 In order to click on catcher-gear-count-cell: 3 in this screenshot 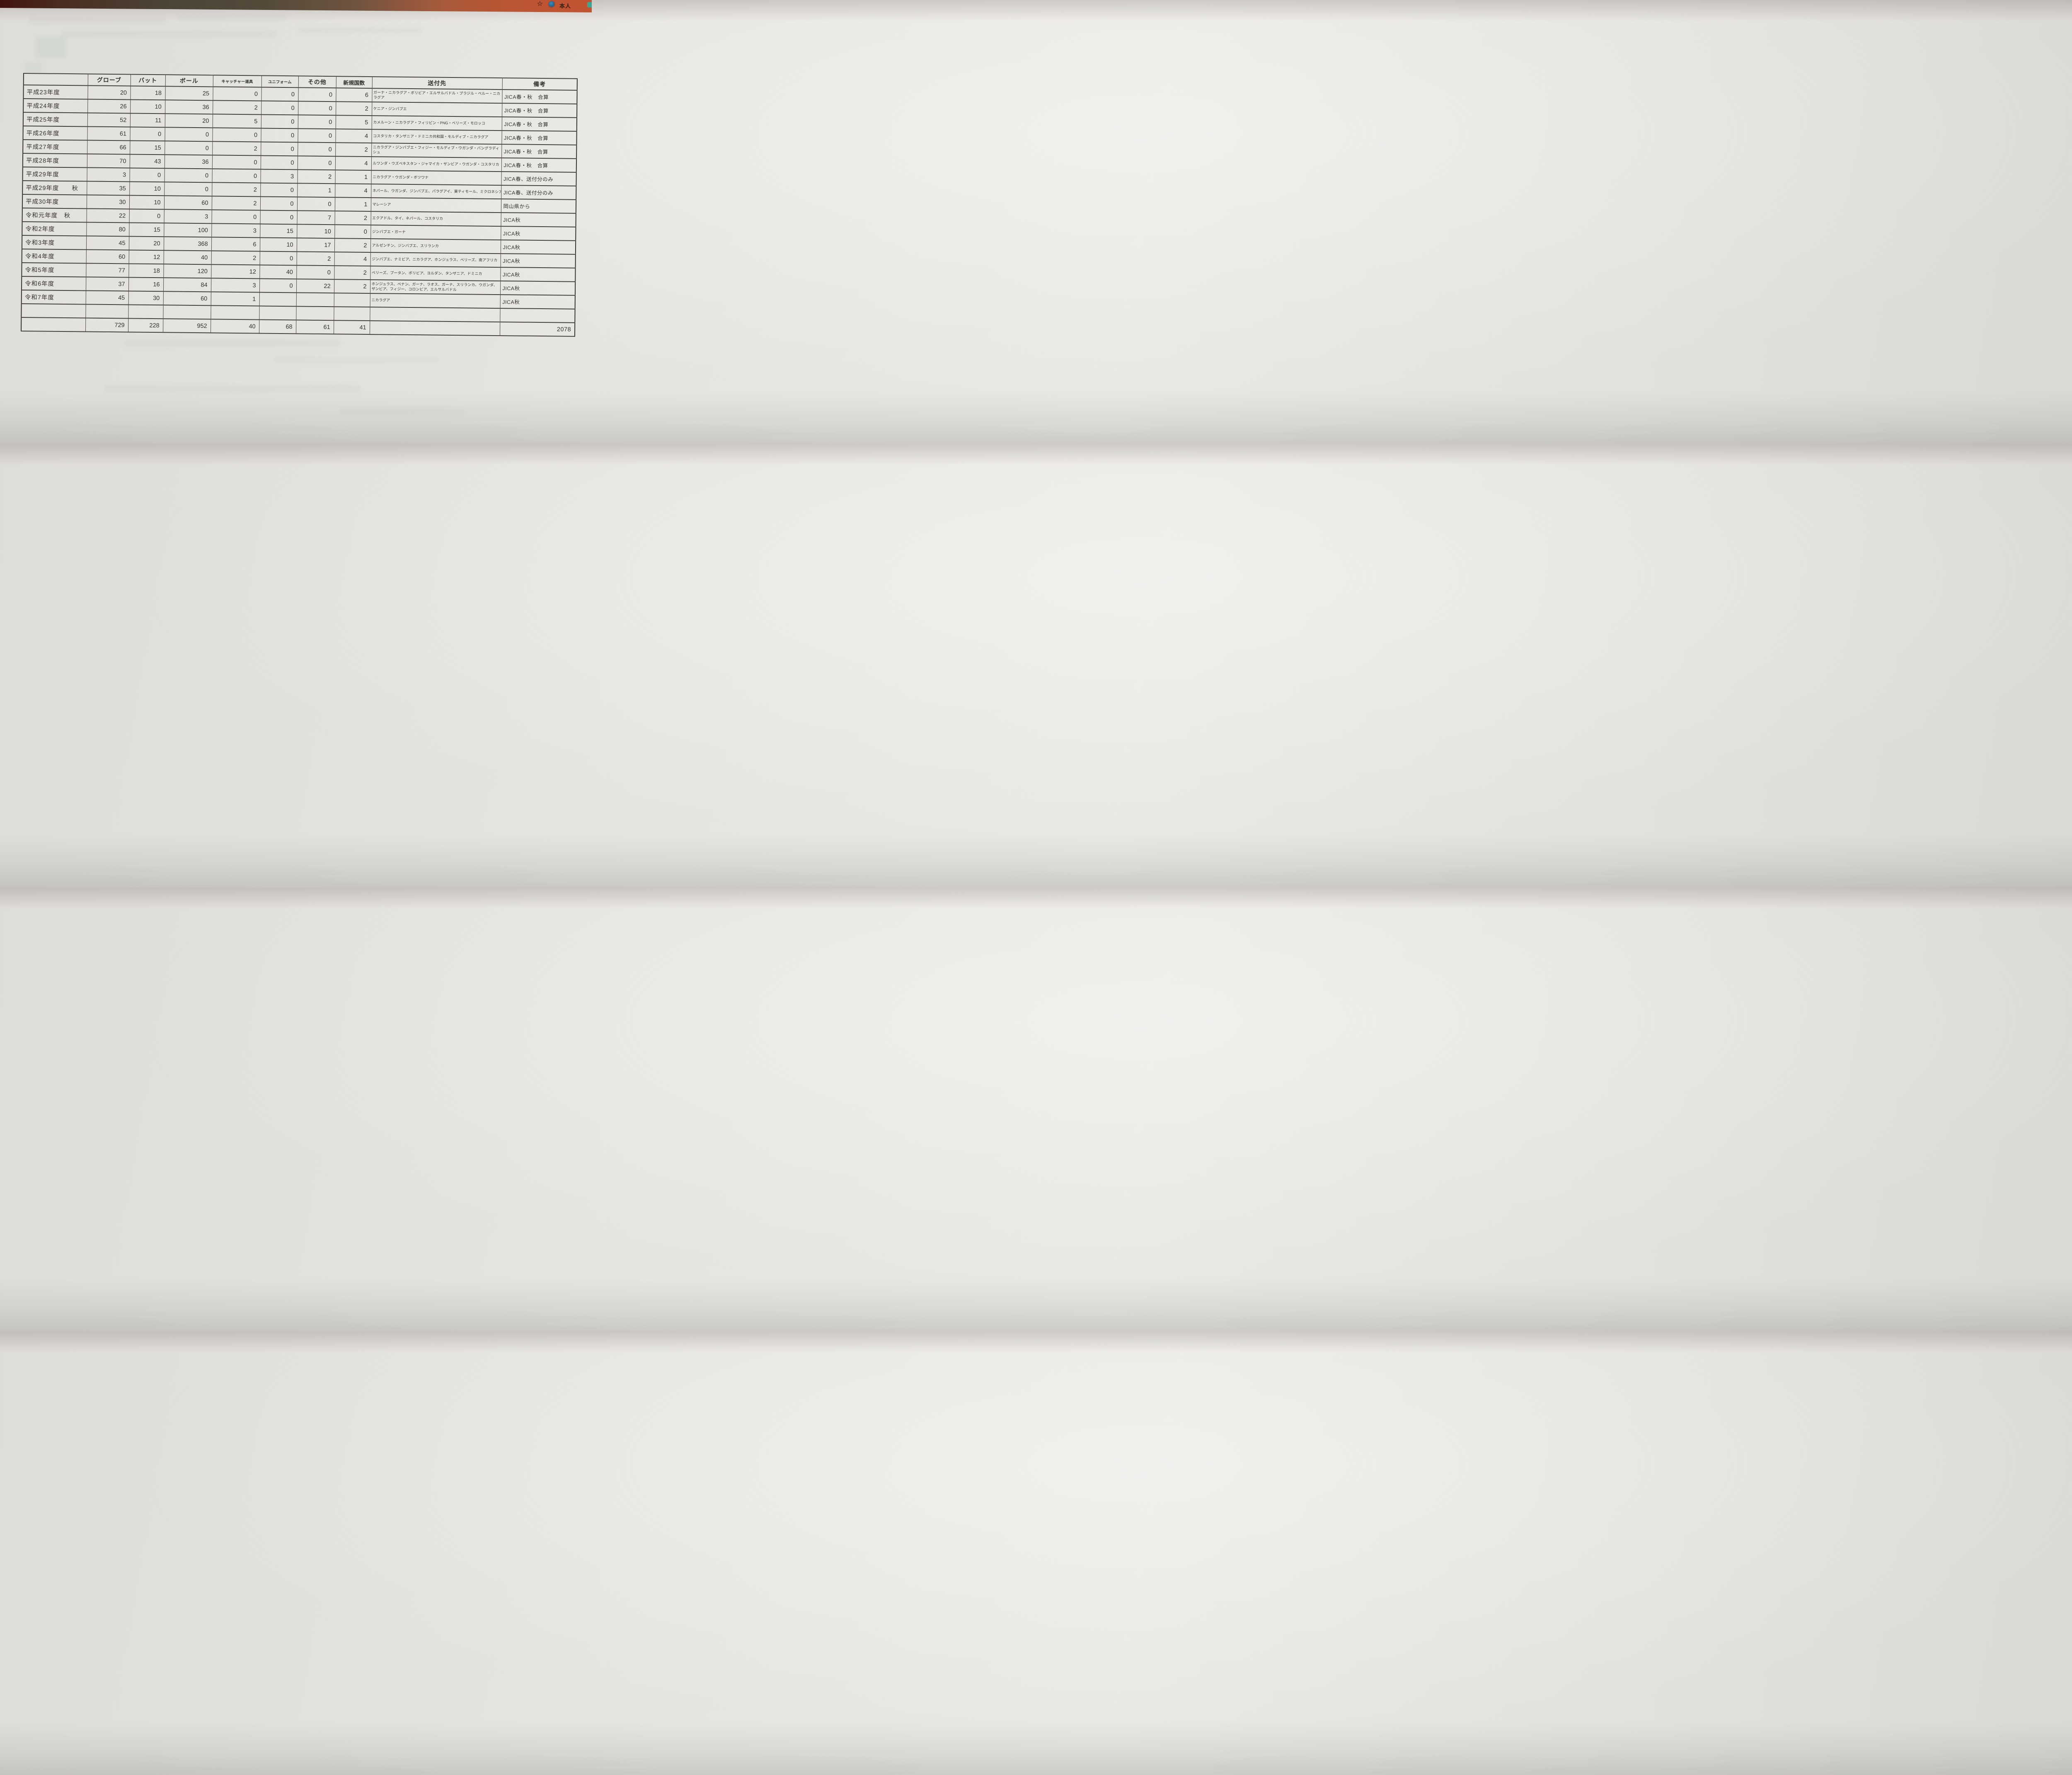, I will do `click(235, 285)`.